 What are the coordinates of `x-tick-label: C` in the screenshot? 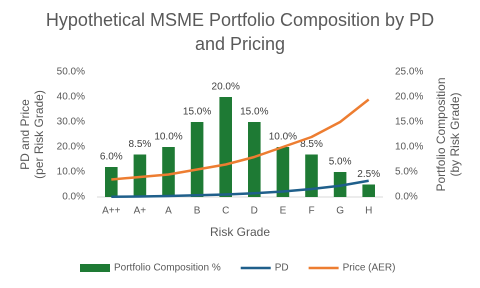 It's located at (225, 211).